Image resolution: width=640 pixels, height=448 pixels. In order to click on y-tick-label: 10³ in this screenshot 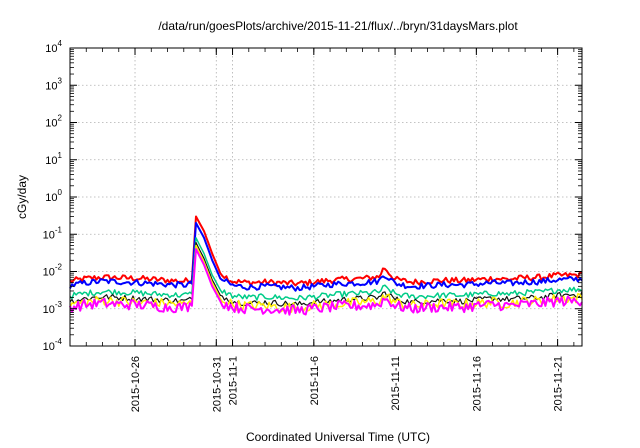, I will do `click(53, 84)`.